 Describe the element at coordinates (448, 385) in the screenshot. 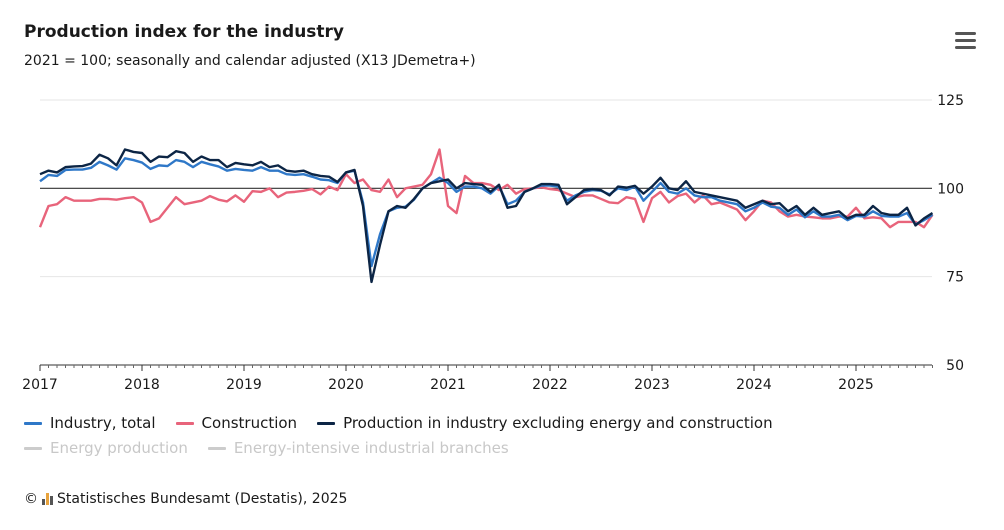

I see `x-tick-label: 2021` at that location.